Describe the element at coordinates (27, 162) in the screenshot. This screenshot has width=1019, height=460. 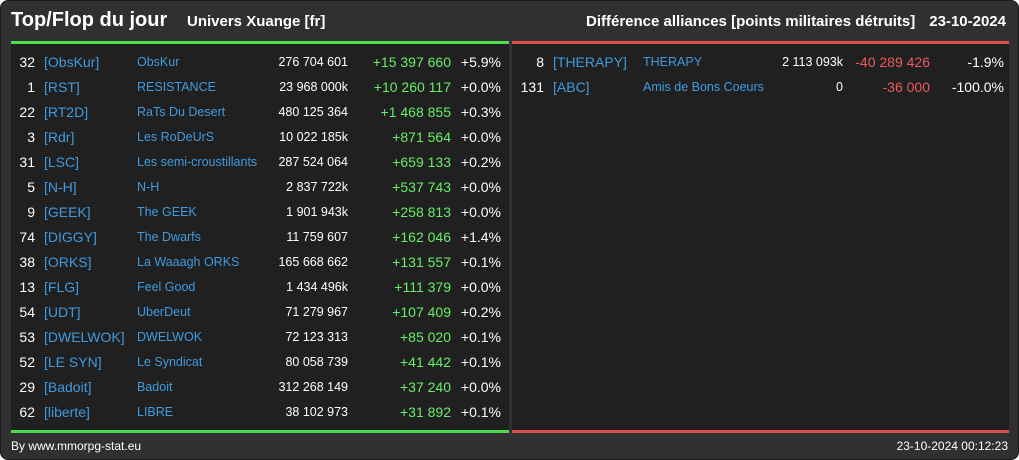
I see `alliance-rank: 31` at that location.